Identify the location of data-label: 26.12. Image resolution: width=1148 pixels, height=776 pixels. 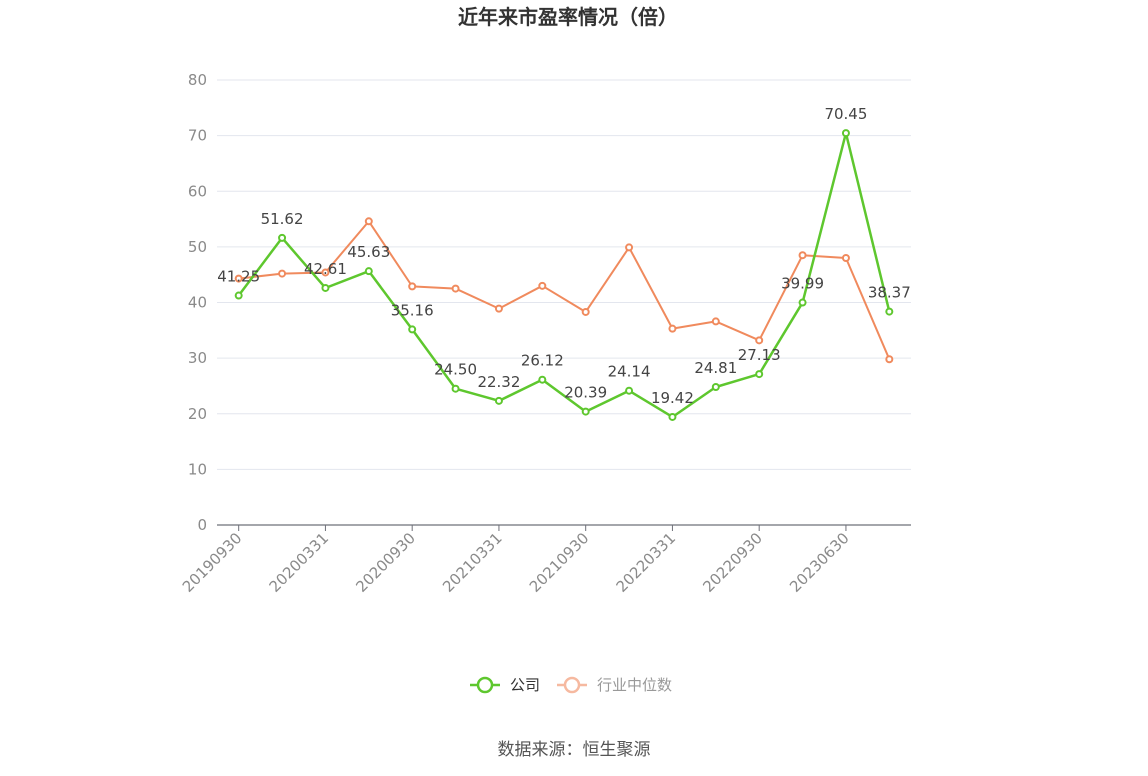
(542, 361).